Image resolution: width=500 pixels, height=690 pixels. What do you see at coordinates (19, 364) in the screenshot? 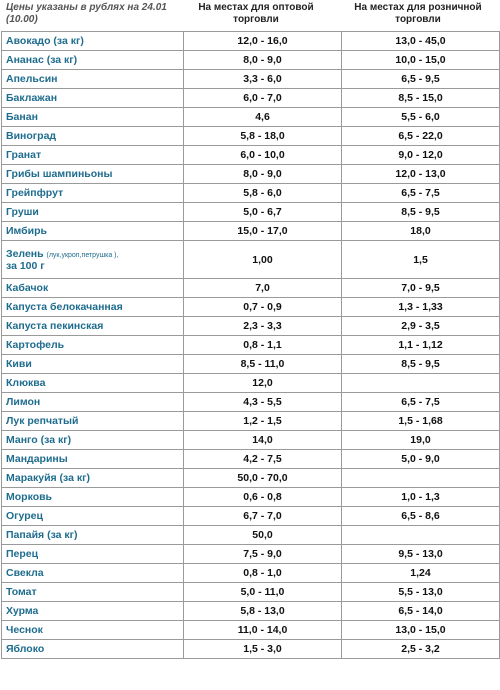
I see `item-name-text: Киви` at bounding box center [19, 364].